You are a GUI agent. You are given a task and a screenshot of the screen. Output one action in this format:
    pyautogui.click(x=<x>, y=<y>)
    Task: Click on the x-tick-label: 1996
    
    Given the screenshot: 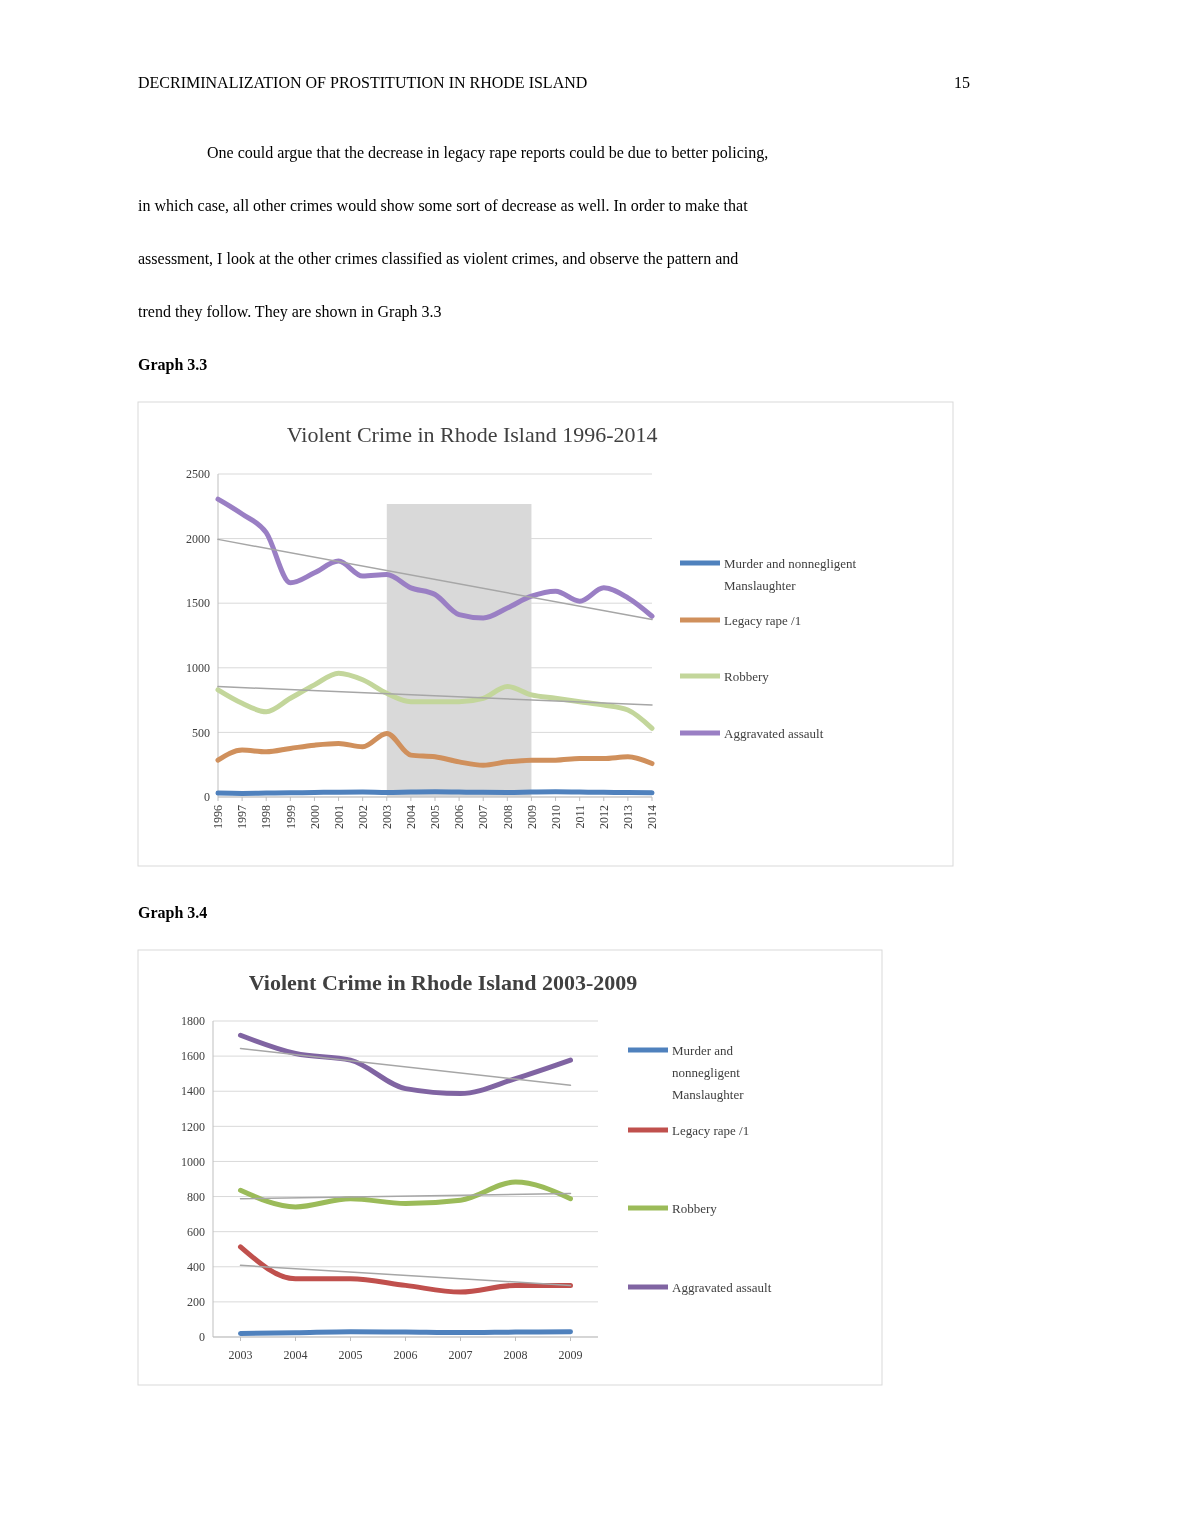 What is the action you would take?
    pyautogui.click(x=218, y=817)
    